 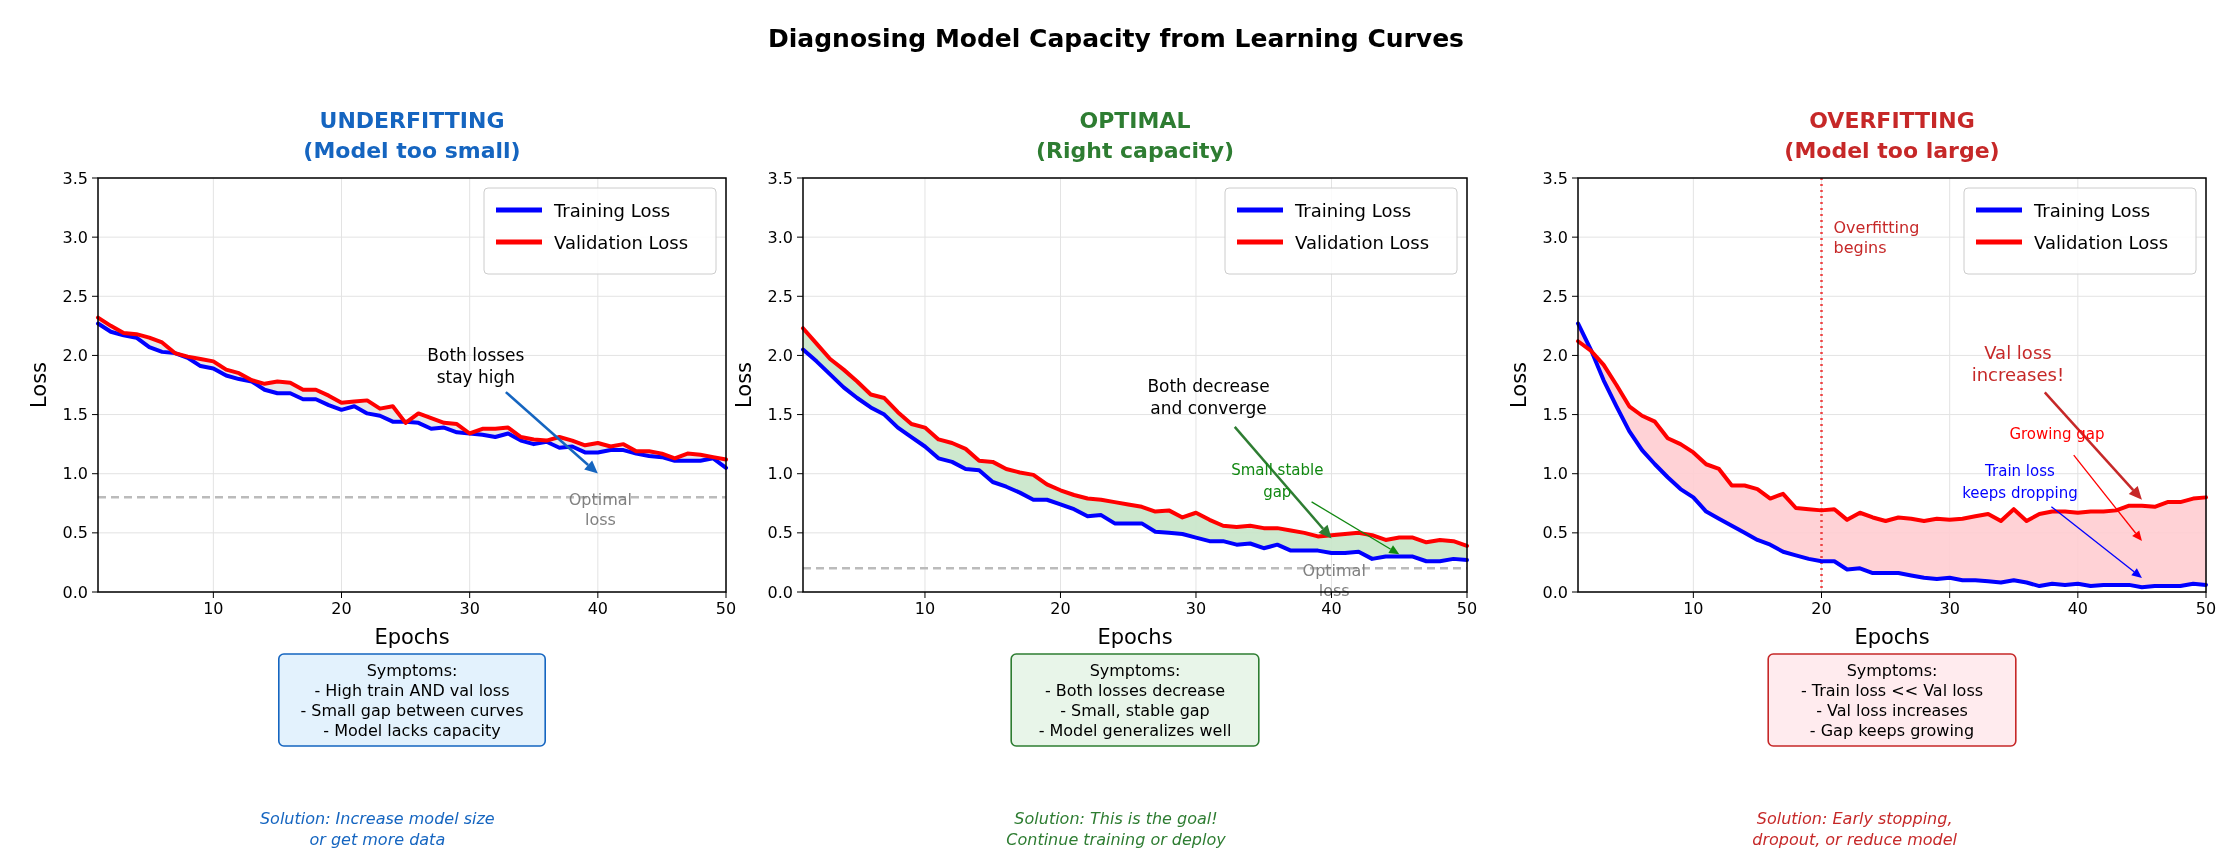 I want to click on text: Solution: This is the goal! Continue training or deploy, so click(x=1116, y=828).